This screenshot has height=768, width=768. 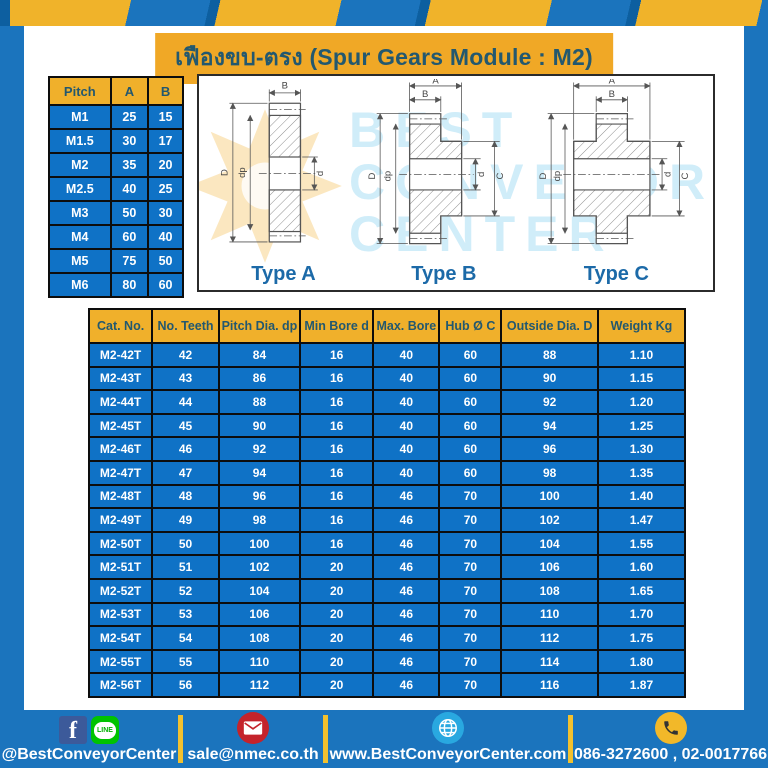 I want to click on spec-table-cell: 1.30, so click(x=641, y=449).